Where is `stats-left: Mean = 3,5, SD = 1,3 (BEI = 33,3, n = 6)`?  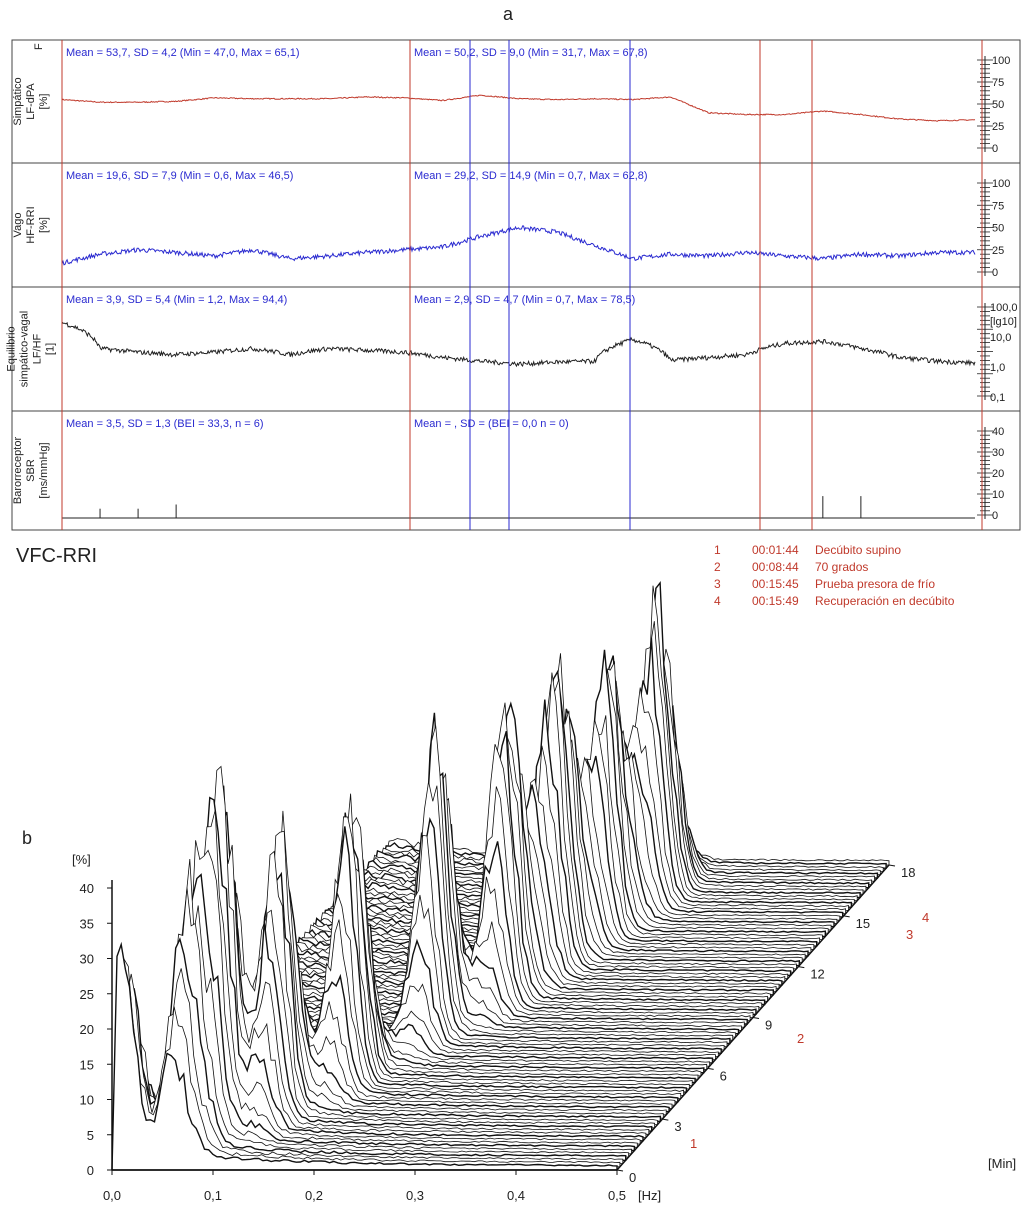
stats-left: Mean = 3,5, SD = 1,3 (BEI = 33,3, n = 6) is located at coordinates (165, 424).